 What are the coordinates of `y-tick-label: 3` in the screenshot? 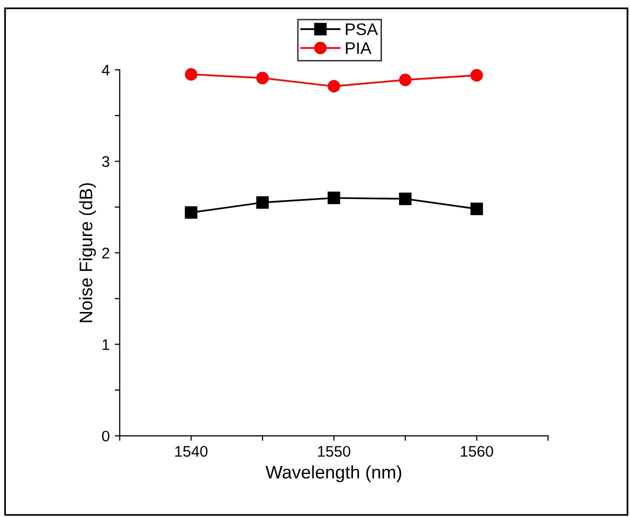 It's located at (106, 161).